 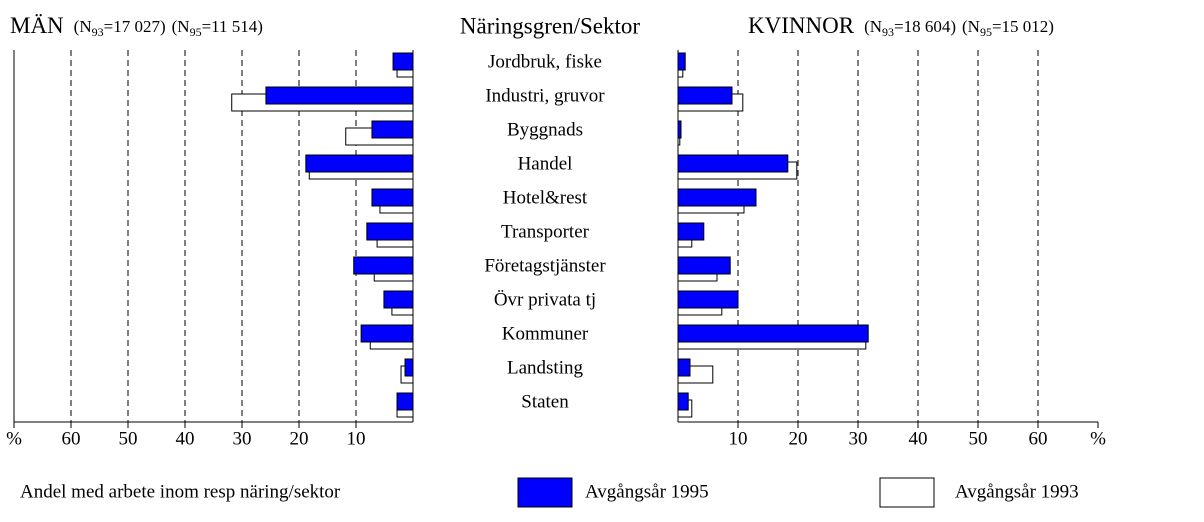 I want to click on n-note: =18 604), so click(x=925, y=26).